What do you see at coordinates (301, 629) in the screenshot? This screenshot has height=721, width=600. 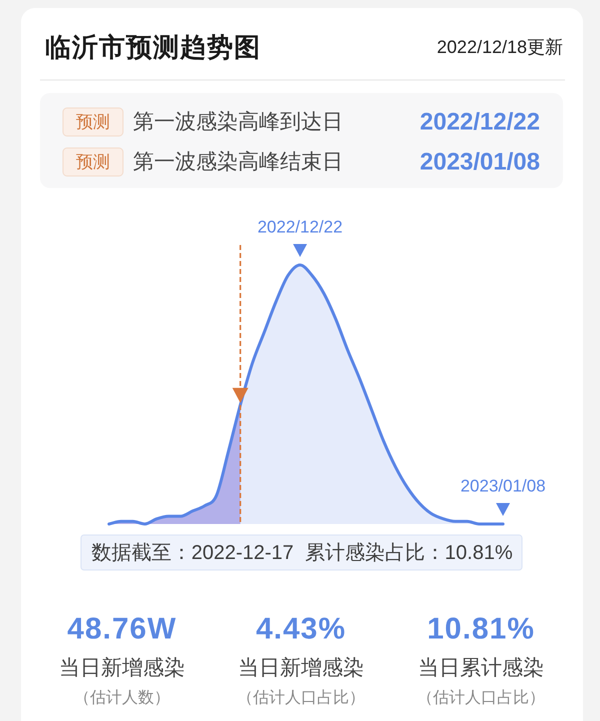 I see `text: 4.43%` at bounding box center [301, 629].